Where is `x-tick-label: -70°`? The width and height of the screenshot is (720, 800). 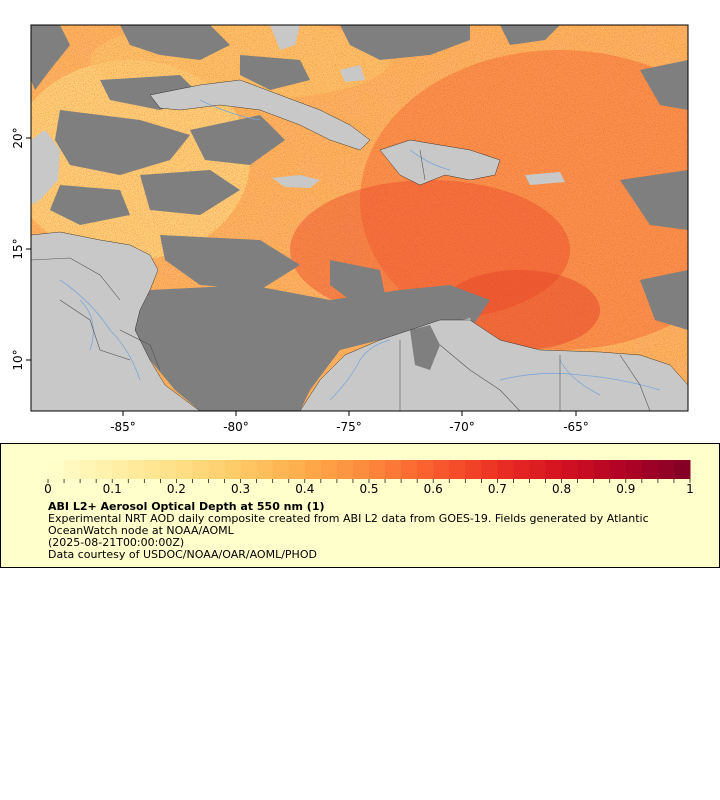
x-tick-label: -70° is located at coordinates (462, 427).